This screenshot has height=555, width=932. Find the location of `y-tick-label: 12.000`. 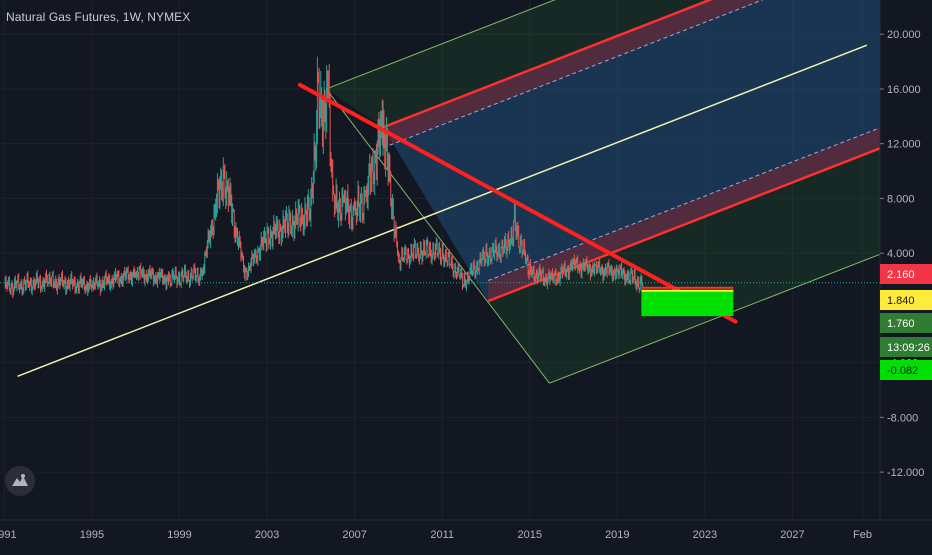

y-tick-label: 12.000 is located at coordinates (904, 145).